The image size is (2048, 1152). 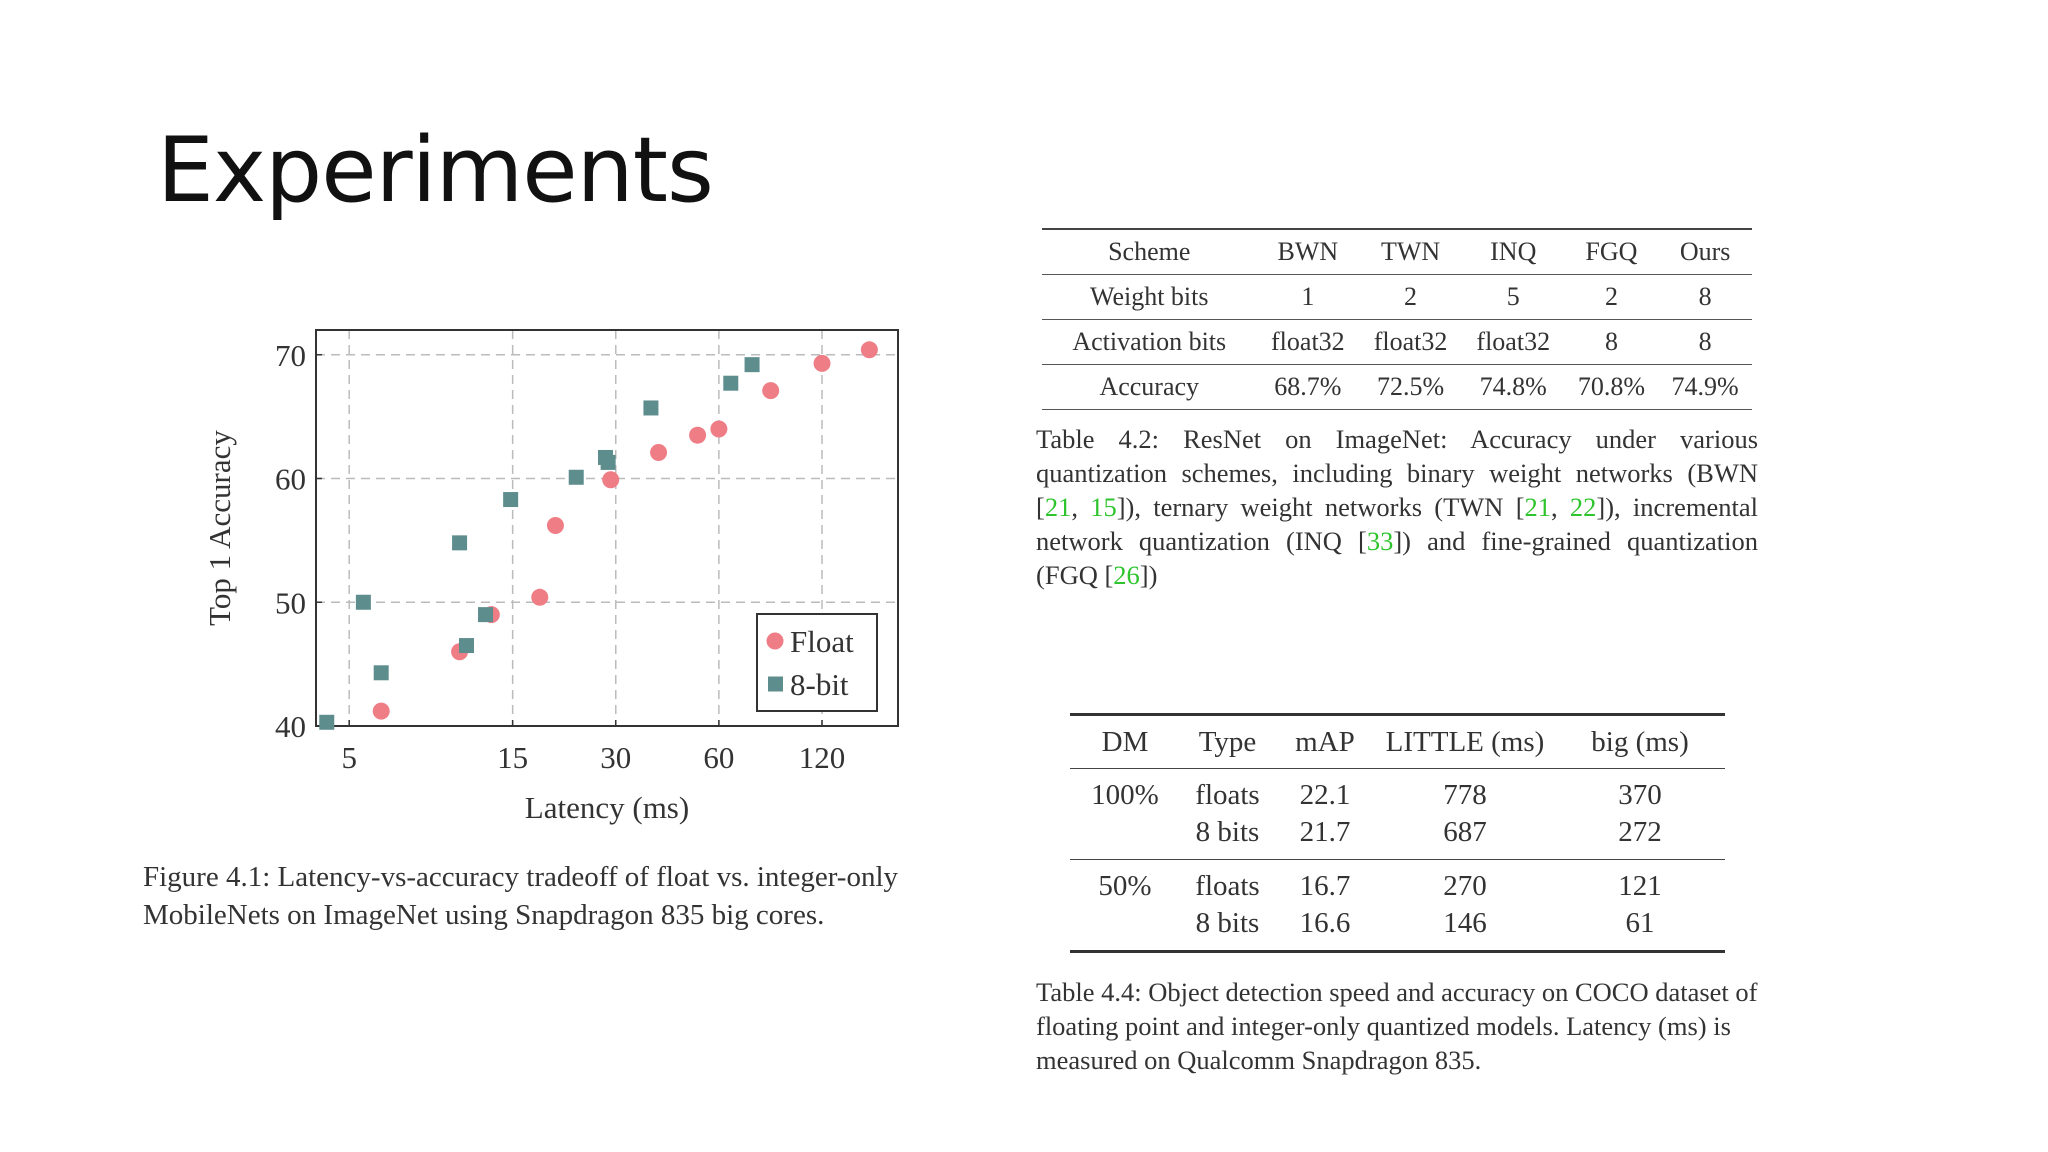 What do you see at coordinates (1149, 251) in the screenshot?
I see `header-cell: Scheme` at bounding box center [1149, 251].